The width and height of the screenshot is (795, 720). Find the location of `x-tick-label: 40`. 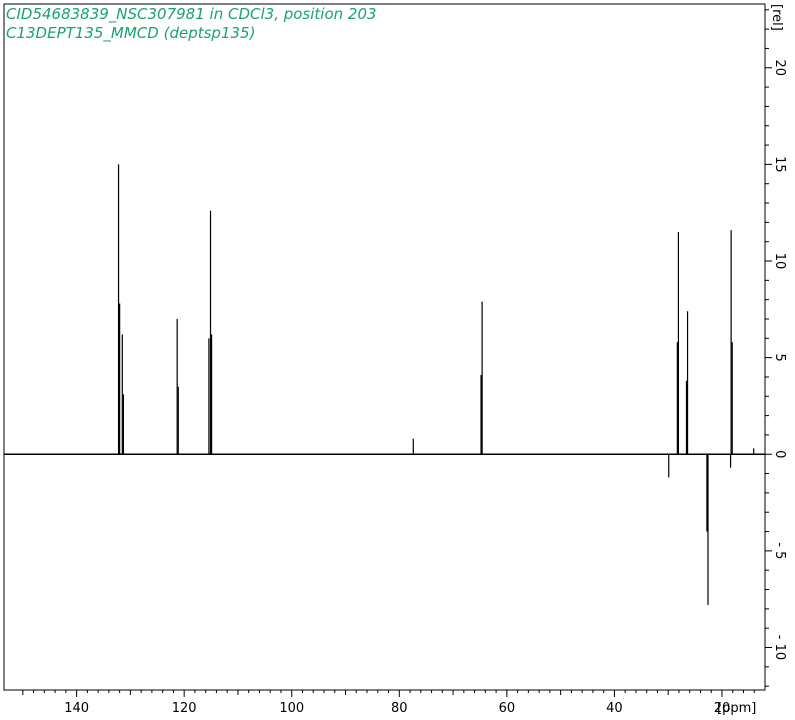

x-tick-label: 40 is located at coordinates (614, 708).